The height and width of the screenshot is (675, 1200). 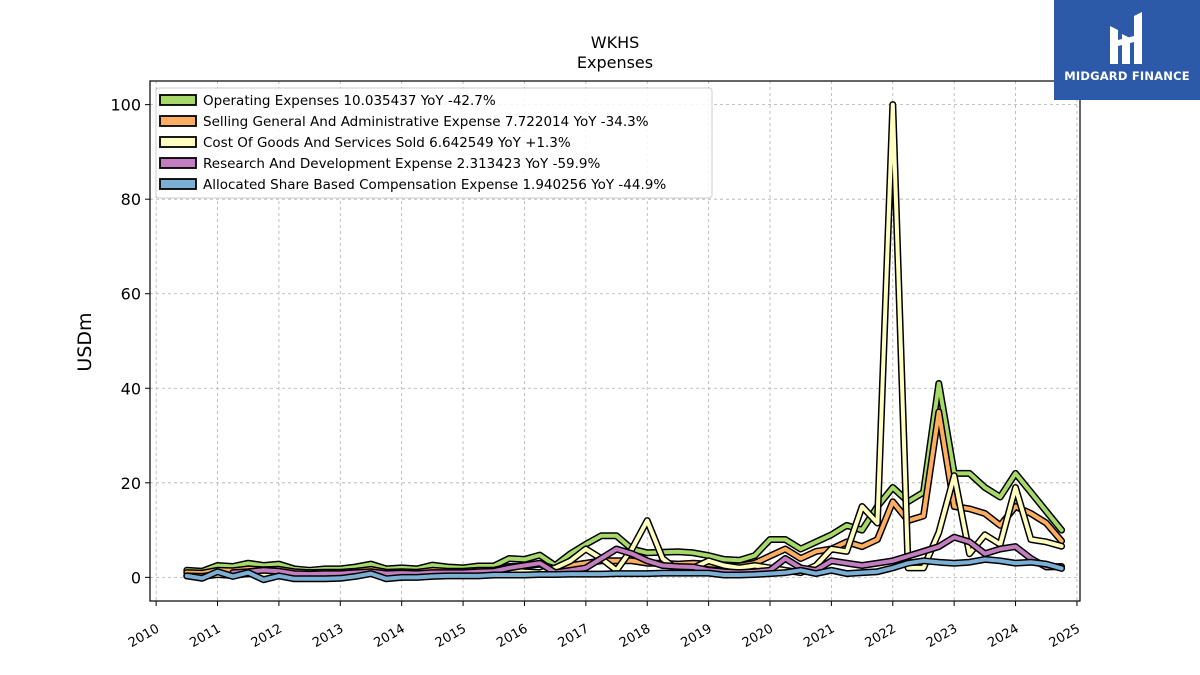 What do you see at coordinates (881, 636) in the screenshot?
I see `x-tick-label: 2022` at bounding box center [881, 636].